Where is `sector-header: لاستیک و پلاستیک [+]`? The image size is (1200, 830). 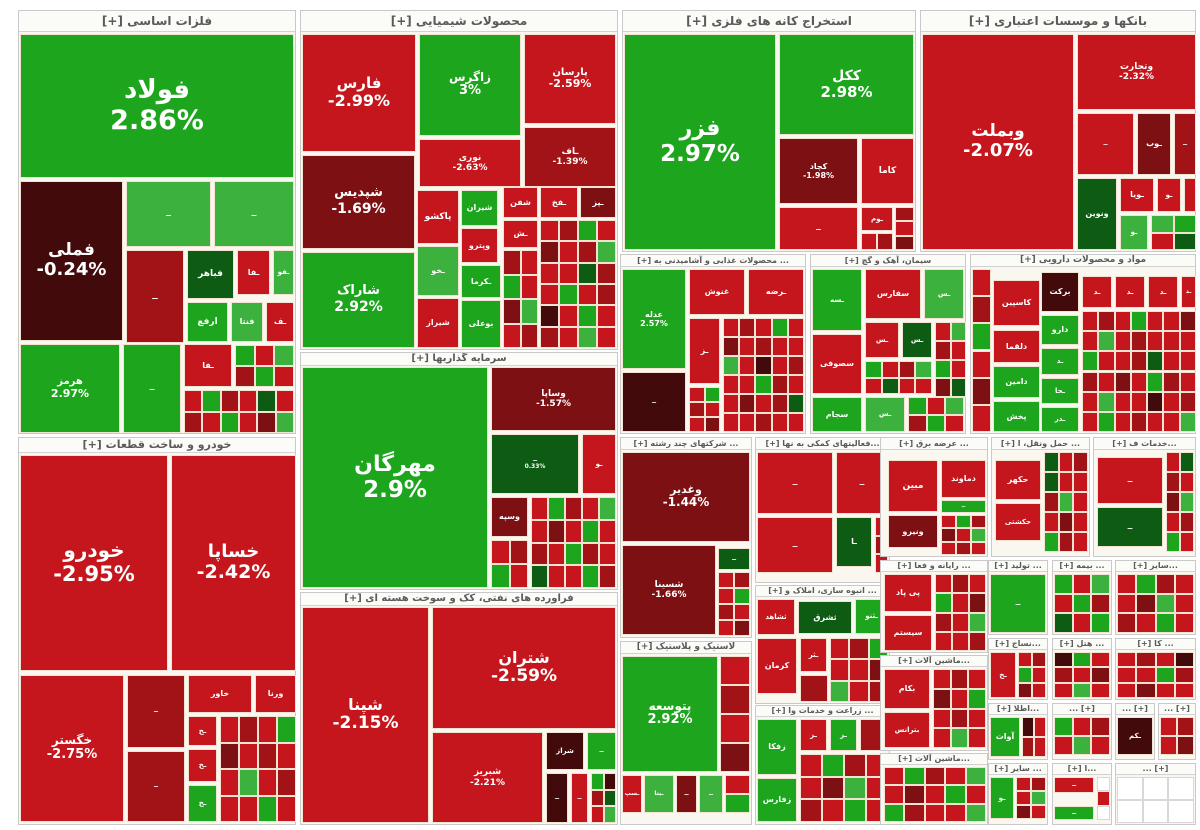
sector-header: لاستیک و پلاستیک [+] is located at coordinates (686, 648).